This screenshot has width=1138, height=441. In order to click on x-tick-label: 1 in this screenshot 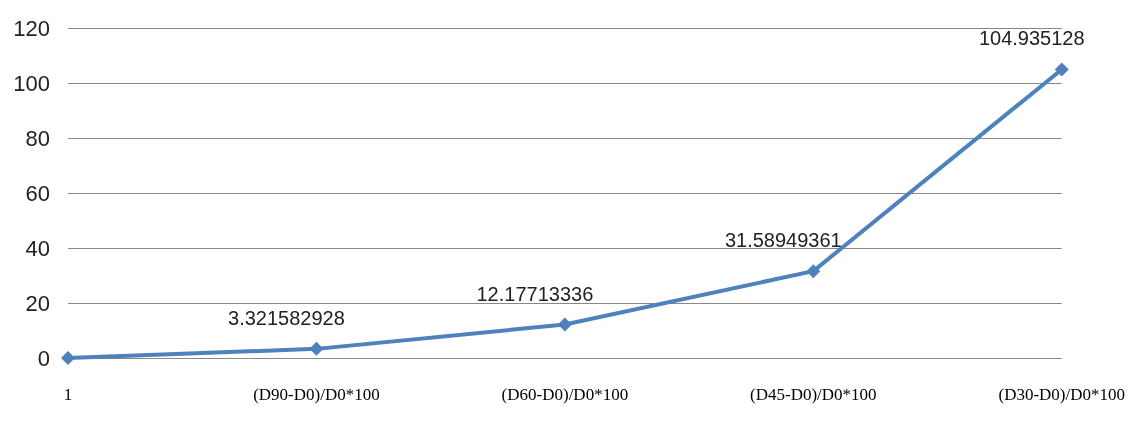, I will do `click(68, 394)`.